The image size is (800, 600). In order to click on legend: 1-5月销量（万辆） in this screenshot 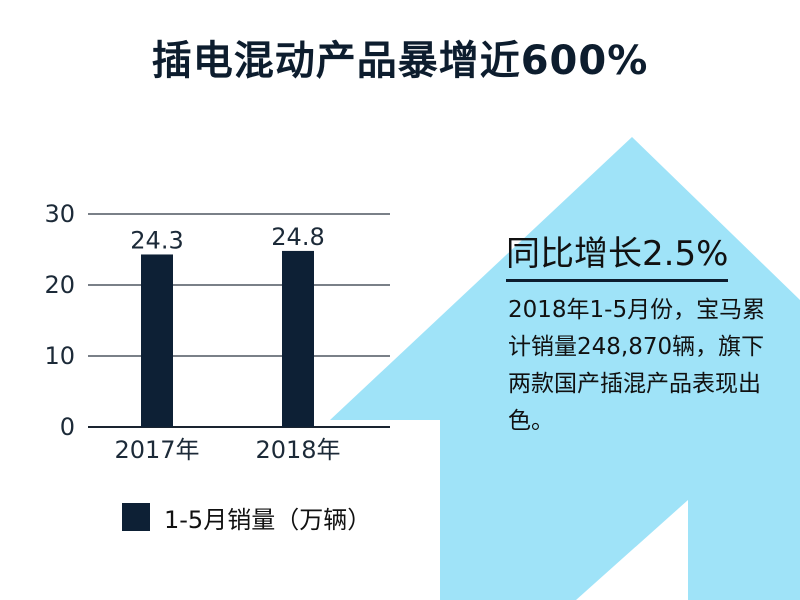, I will do `click(246, 517)`.